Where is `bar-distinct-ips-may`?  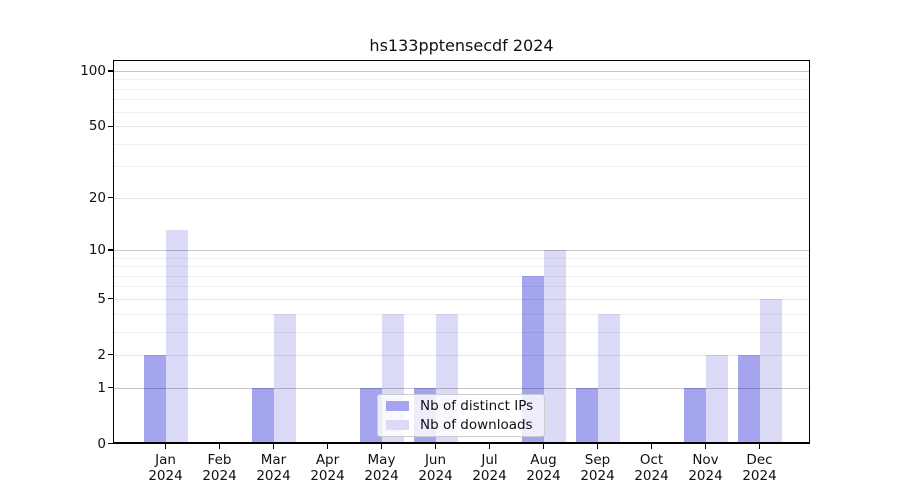 bar-distinct-ips-may is located at coordinates (370, 415).